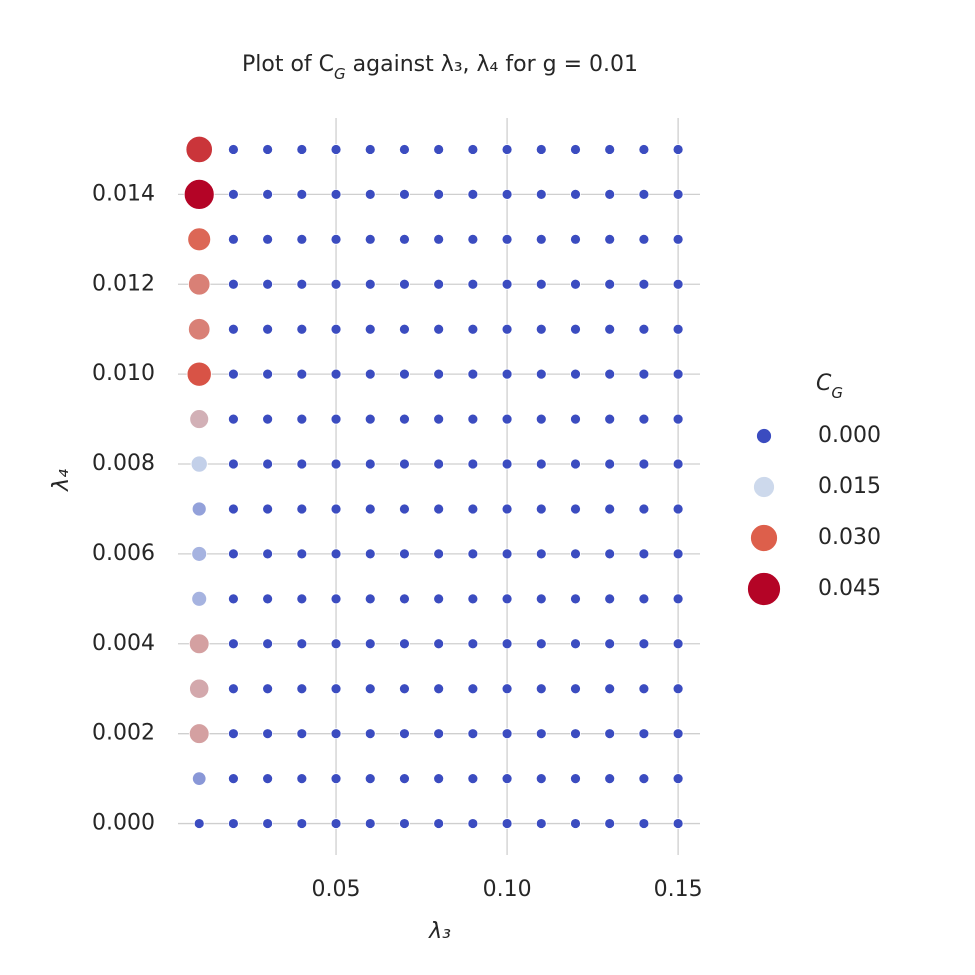  I want to click on y-tick-label: 0.012, so click(123, 283).